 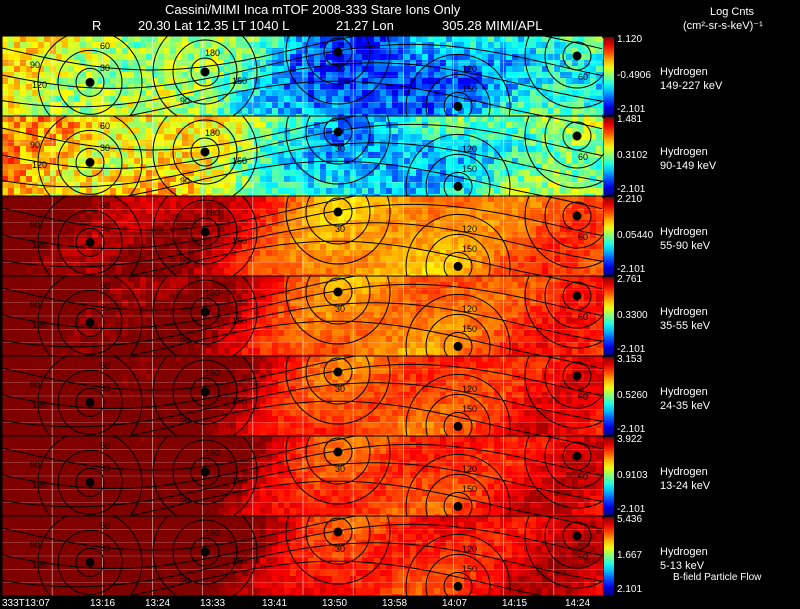 What do you see at coordinates (97, 25) in the screenshot?
I see `header-r-label: R` at bounding box center [97, 25].